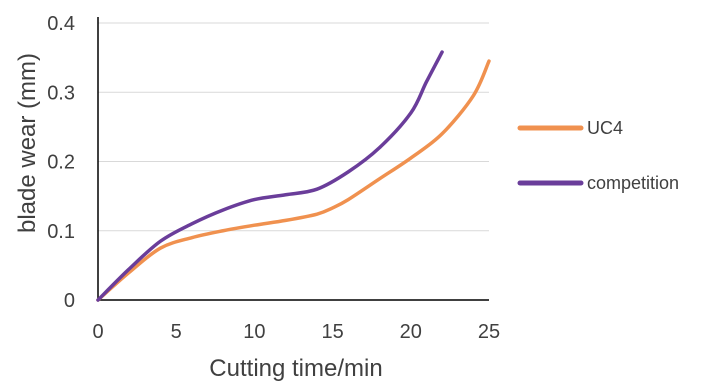 The height and width of the screenshot is (387, 713). I want to click on legend: UC4 competition, so click(598, 155).